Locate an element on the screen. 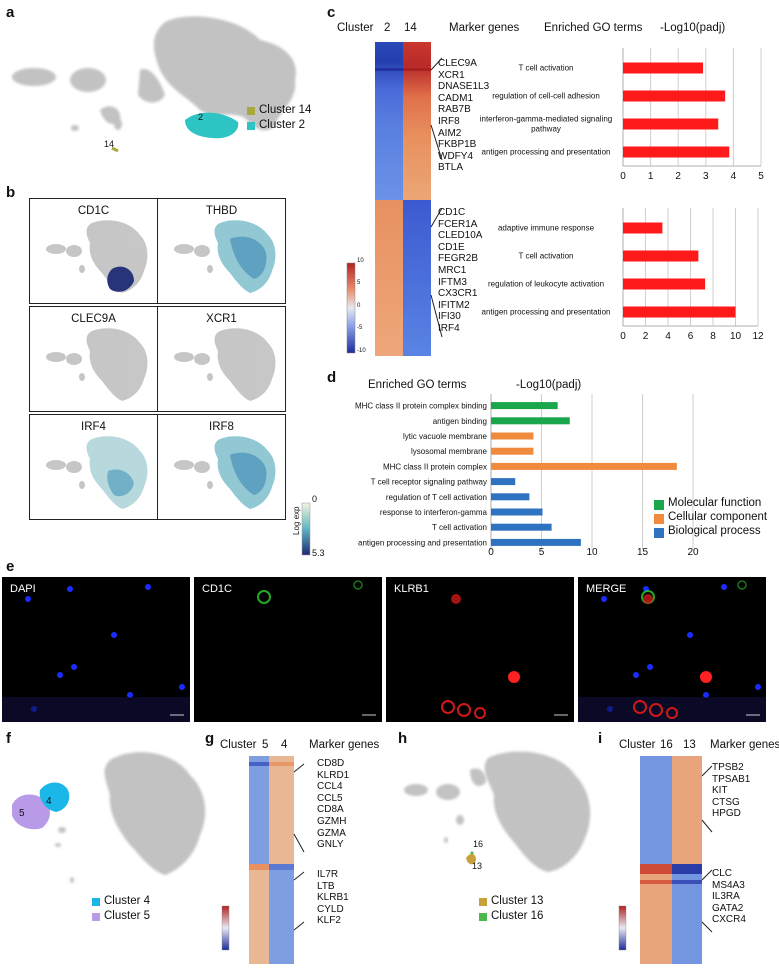 This screenshot has width=779, height=971. i-marker-genes-header: Marker genes is located at coordinates (744, 745).